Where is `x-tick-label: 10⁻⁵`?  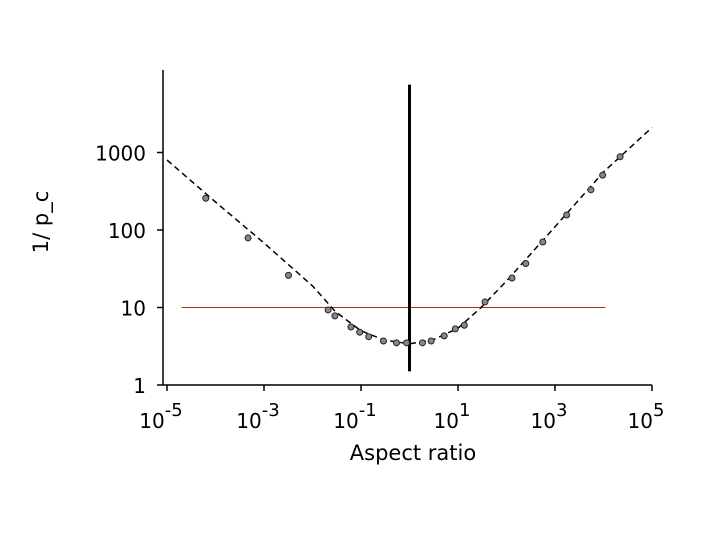 x-tick-label: 10⁻⁵ is located at coordinates (160, 416).